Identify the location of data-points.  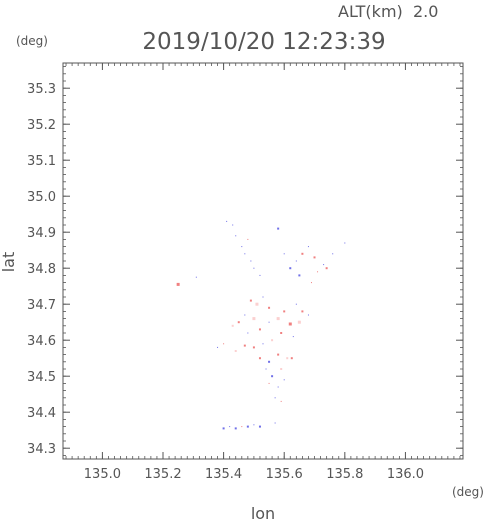
(261, 325).